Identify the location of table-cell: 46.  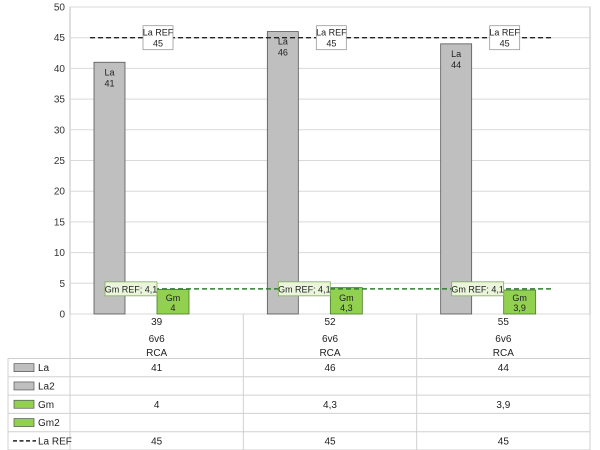
(330, 368).